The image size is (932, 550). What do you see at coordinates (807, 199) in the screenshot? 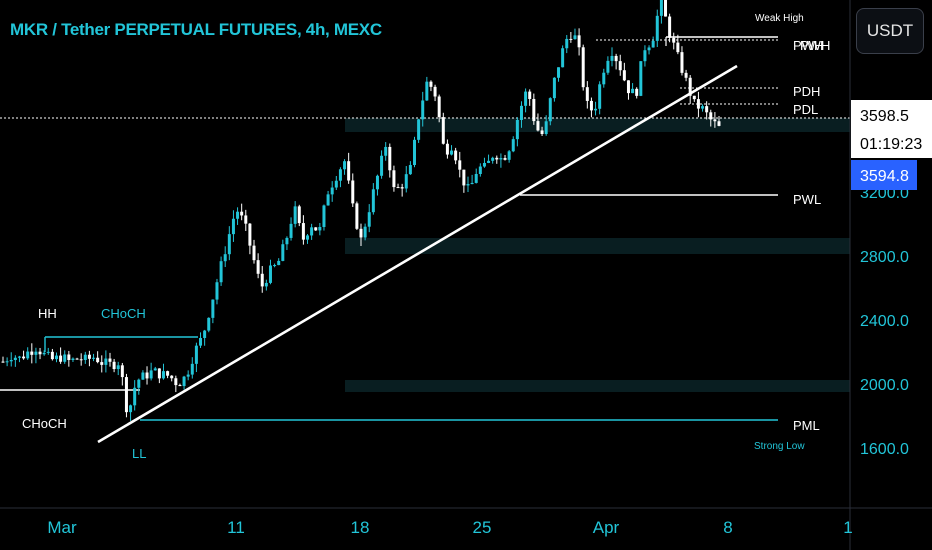
I see `label-pwl: PWL` at bounding box center [807, 199].